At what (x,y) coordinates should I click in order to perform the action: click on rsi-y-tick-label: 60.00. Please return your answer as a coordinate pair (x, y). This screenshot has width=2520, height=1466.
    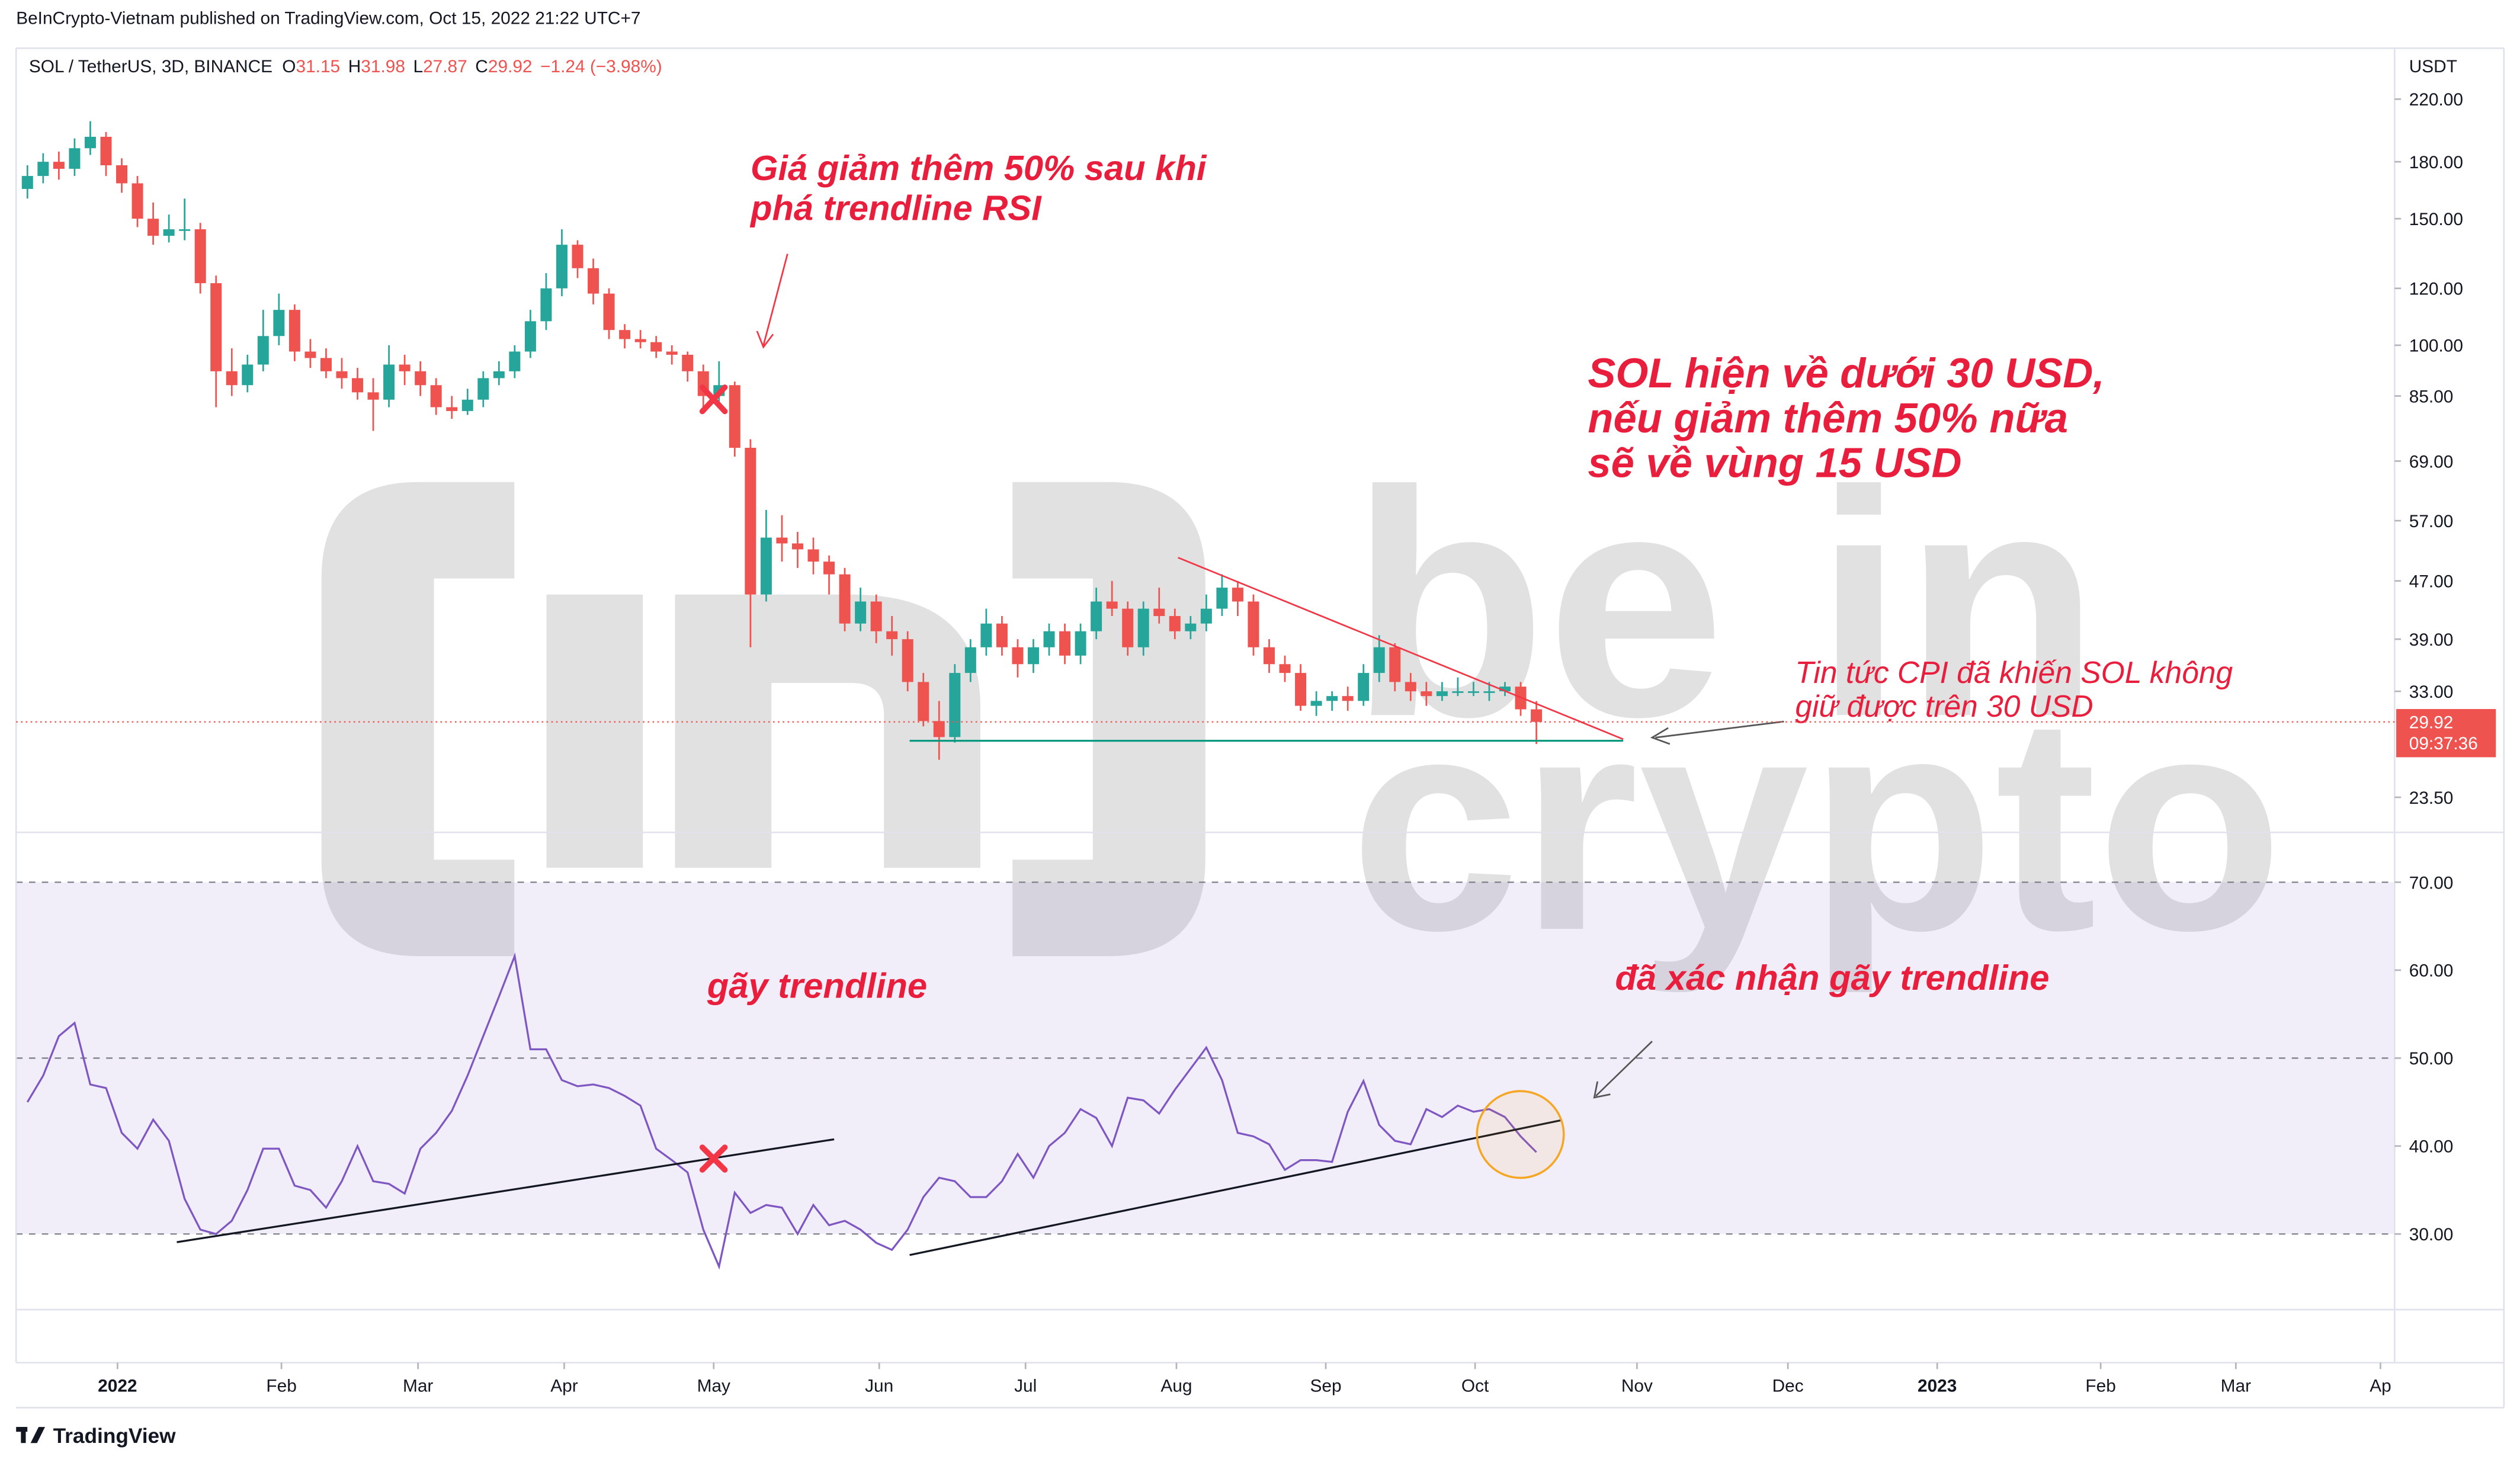
    Looking at the image, I should click on (2431, 971).